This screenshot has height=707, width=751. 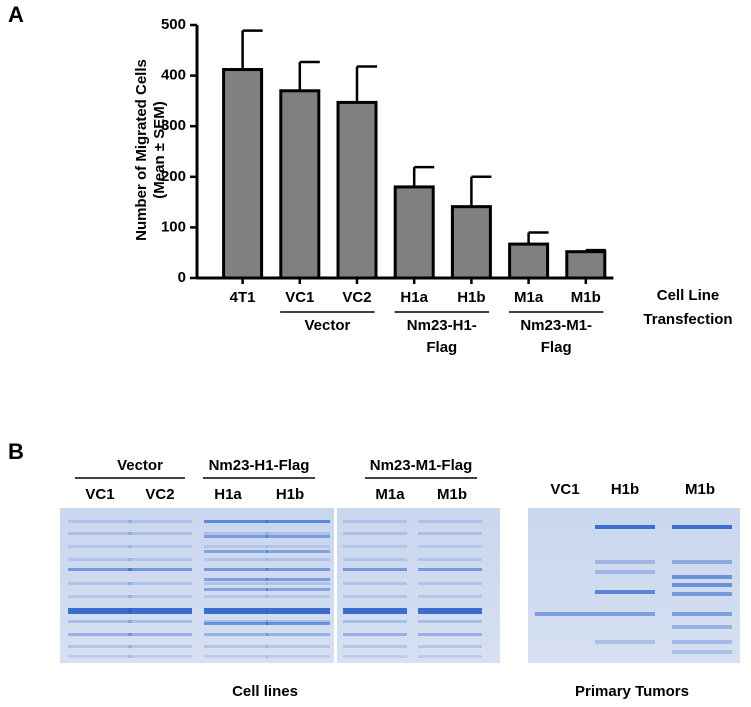 I want to click on group-label: Flag, so click(x=556, y=347).